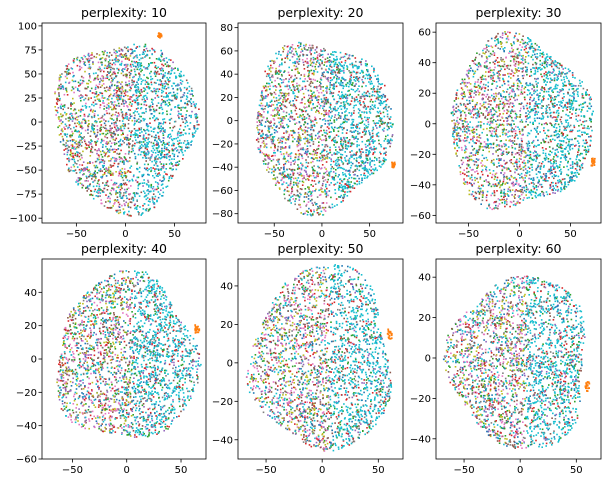  Describe the element at coordinates (325, 129) in the screenshot. I see `scatter-points` at that location.